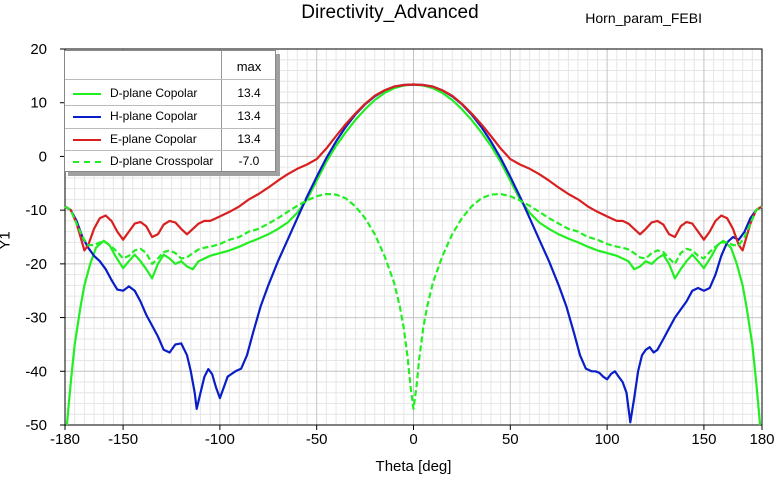  I want to click on y-tick-label: -30, so click(36, 318).